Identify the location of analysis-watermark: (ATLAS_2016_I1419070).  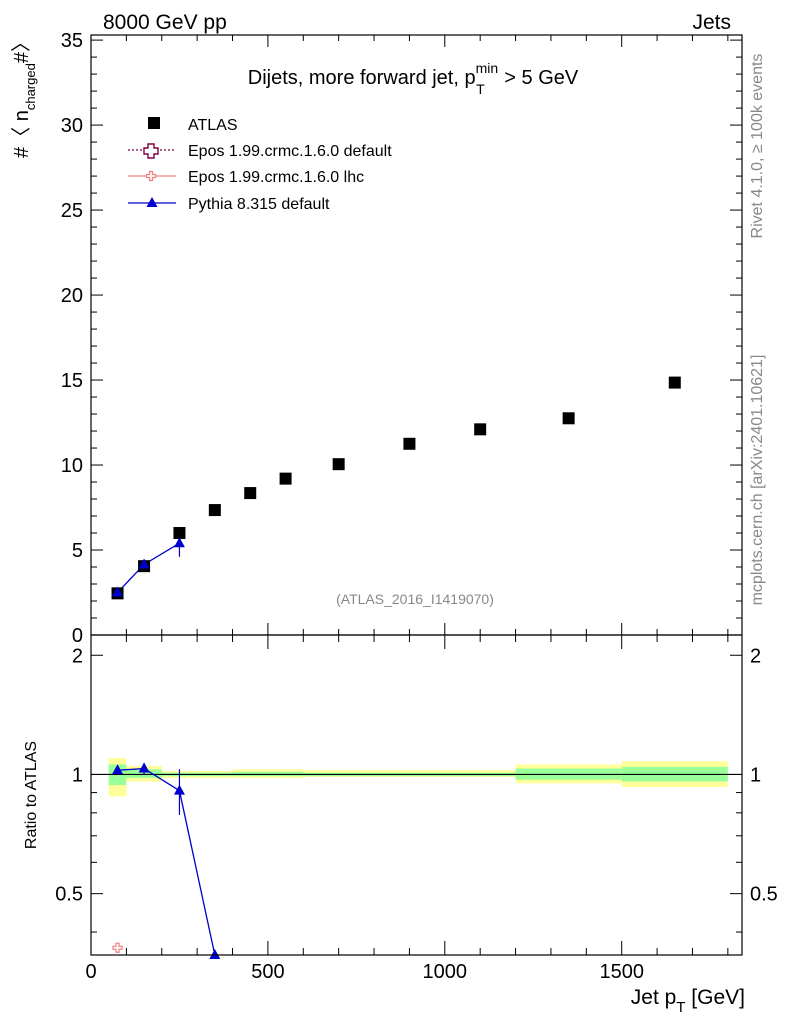
(415, 599).